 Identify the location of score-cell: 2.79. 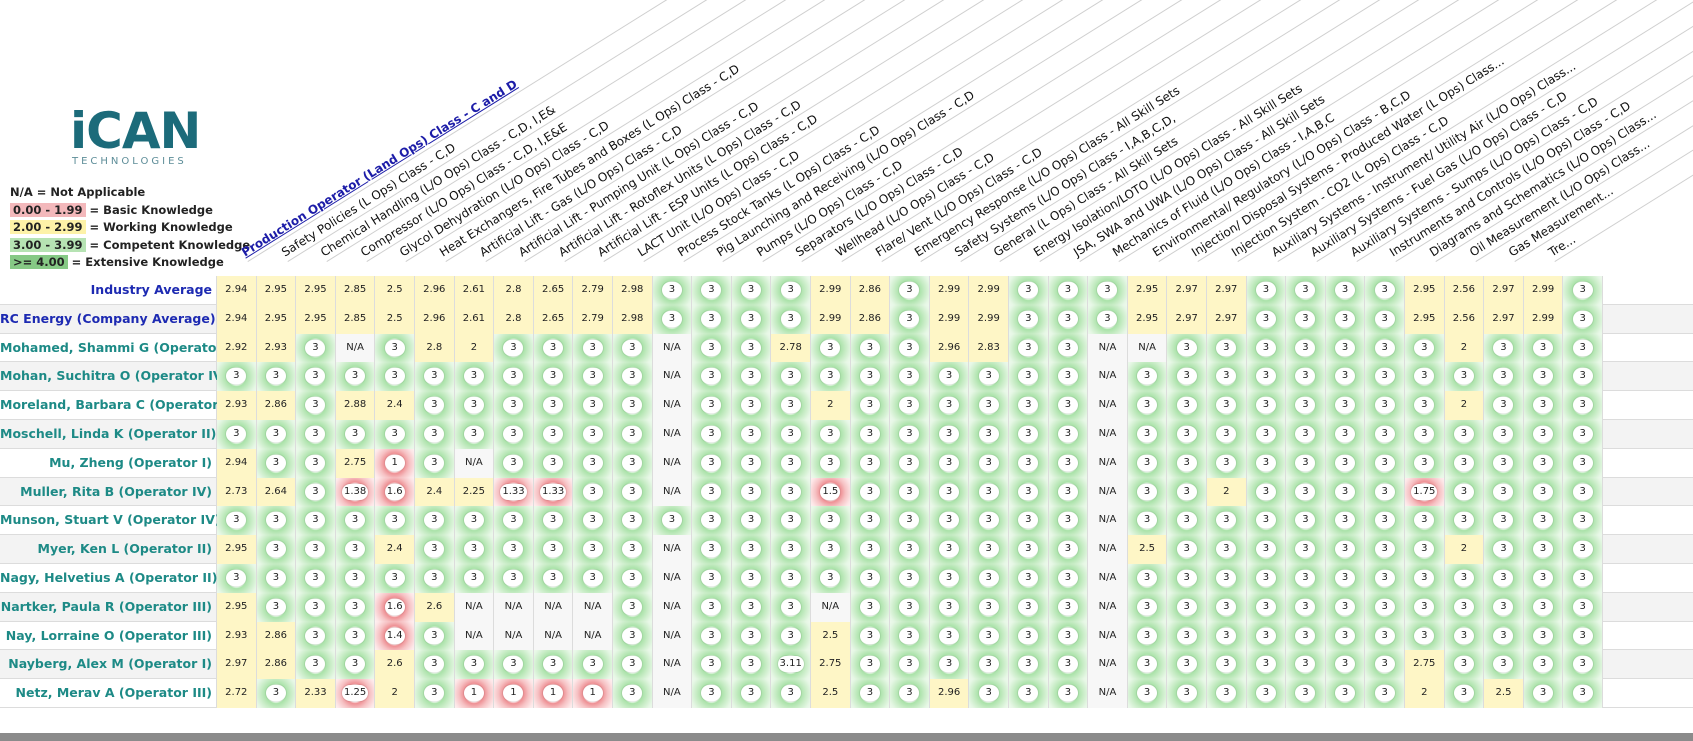
(593, 290).